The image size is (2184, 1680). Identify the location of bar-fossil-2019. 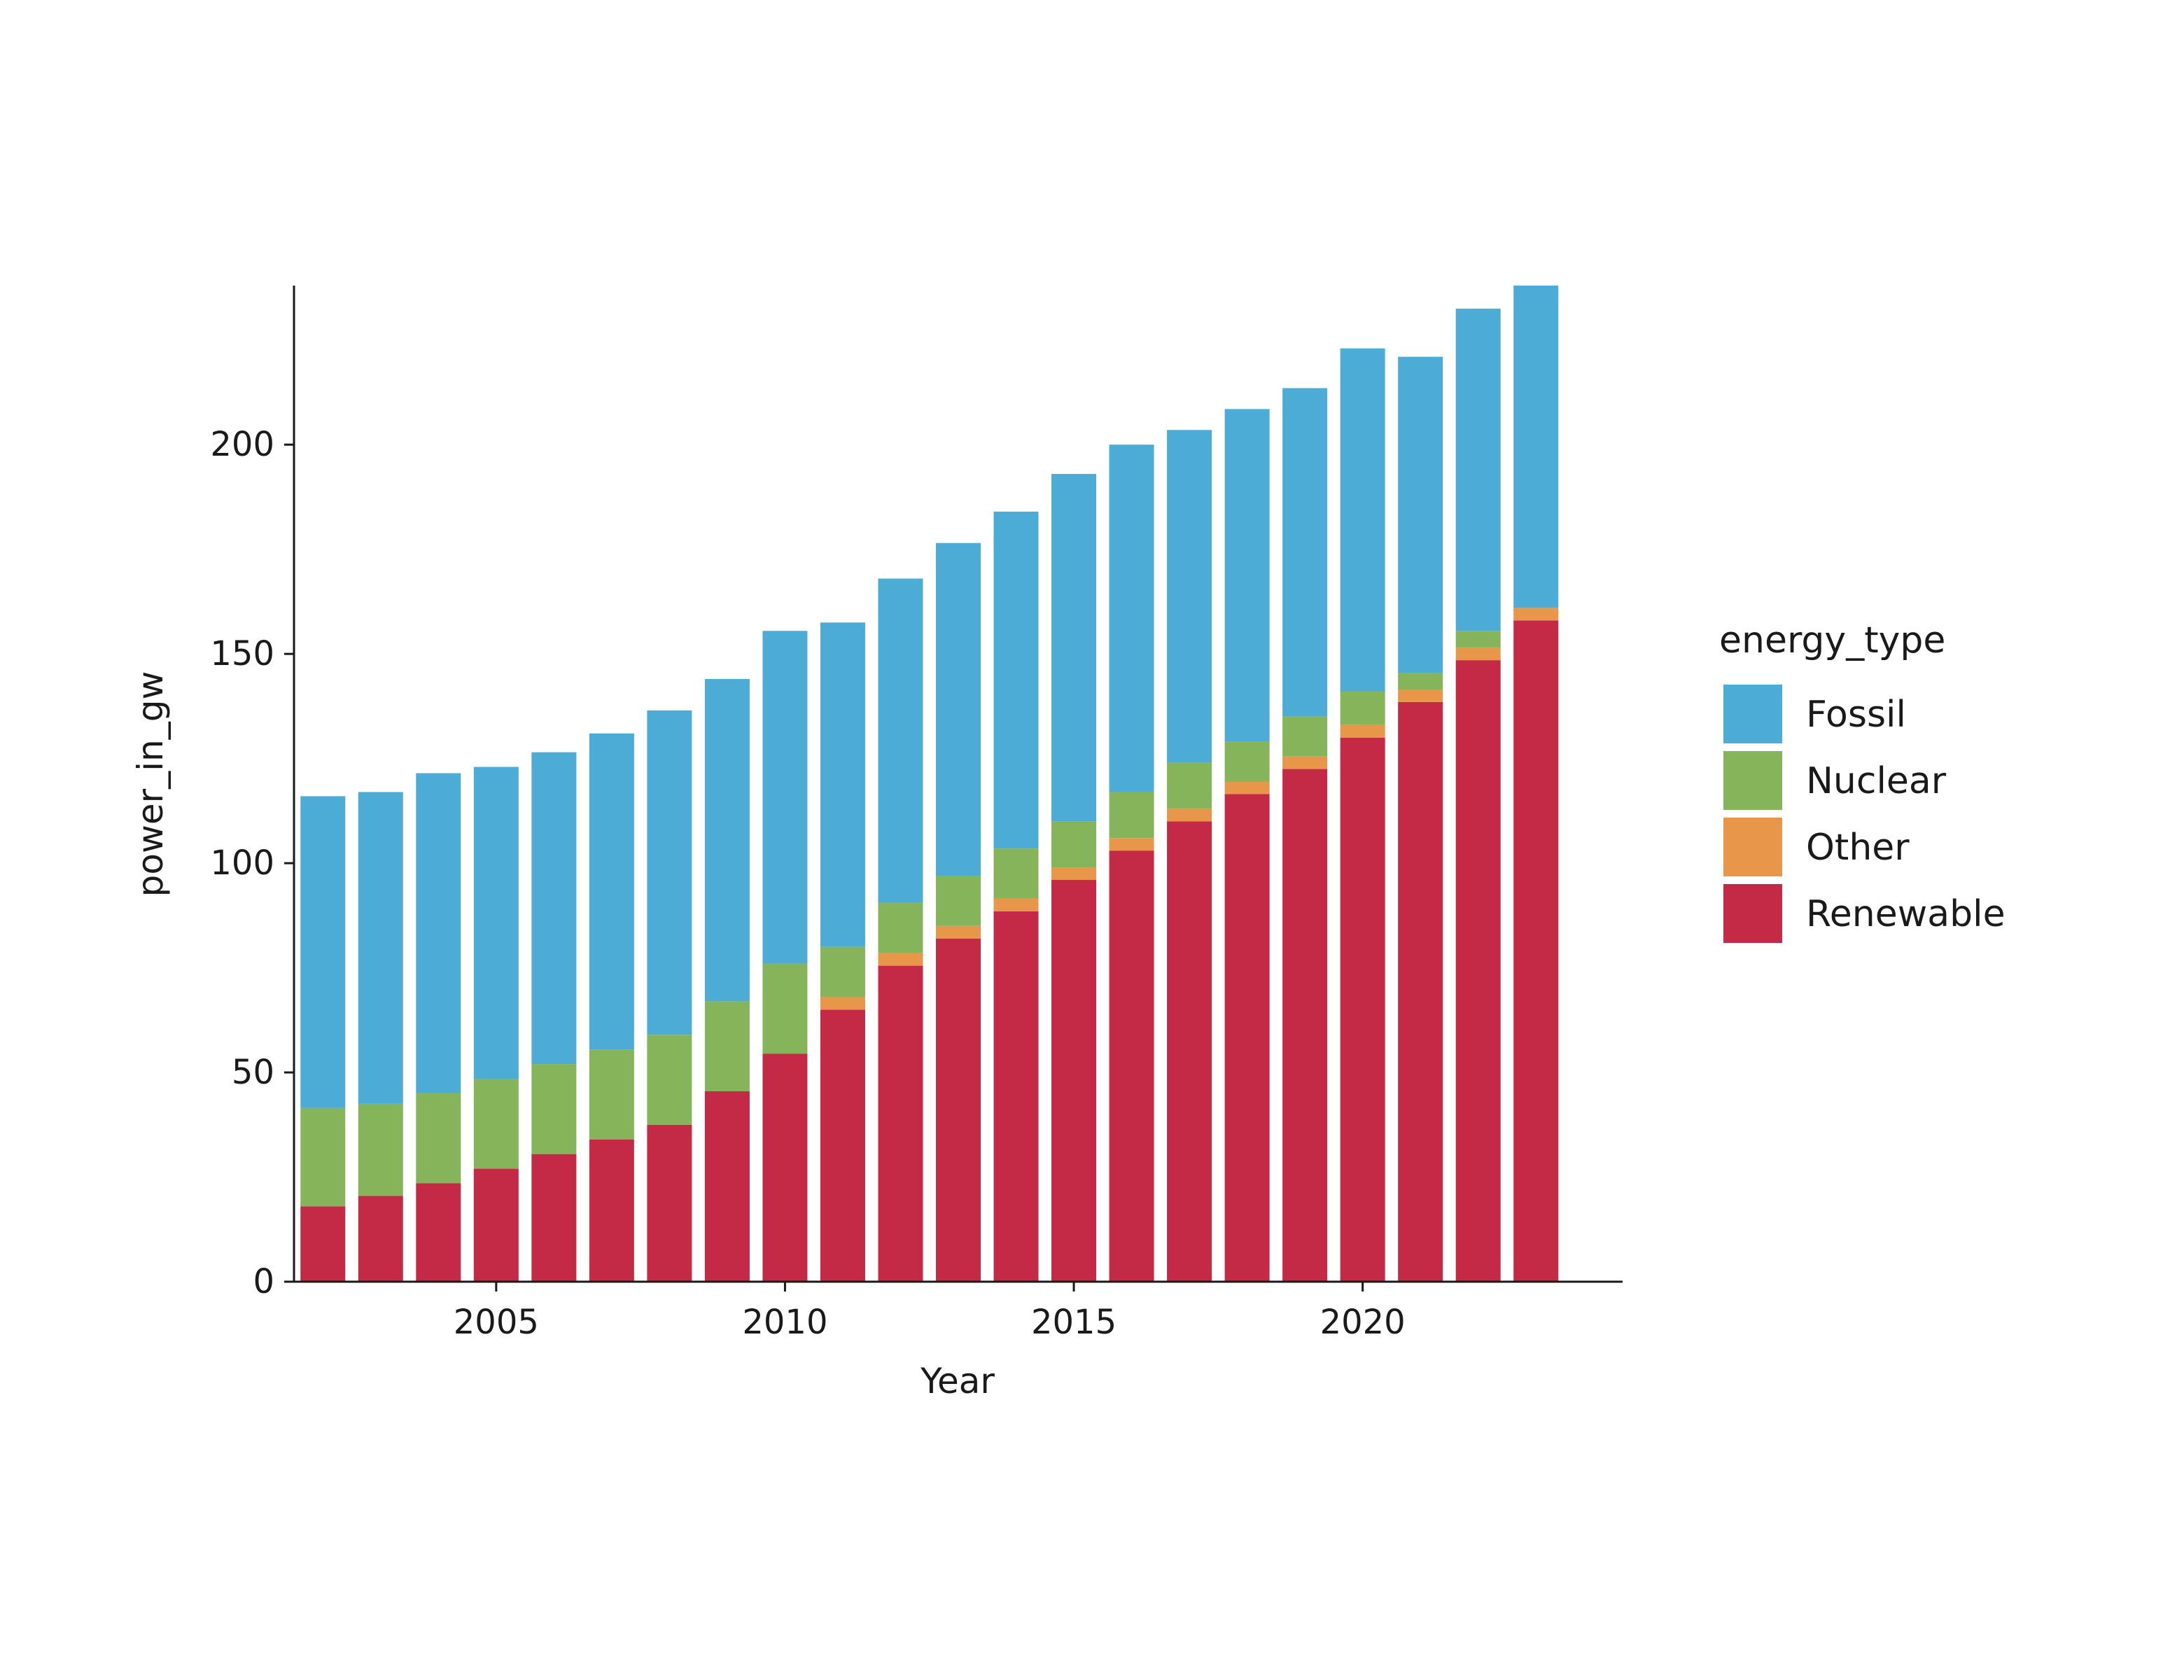
(1305, 552).